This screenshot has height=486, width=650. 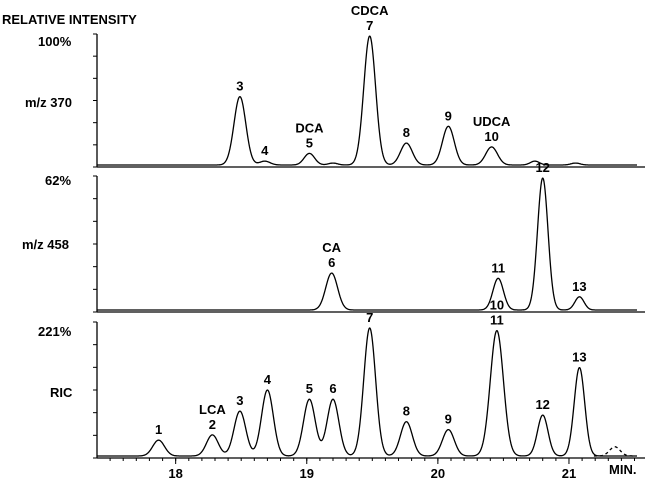 I want to click on peak-label: LCA, so click(x=212, y=409).